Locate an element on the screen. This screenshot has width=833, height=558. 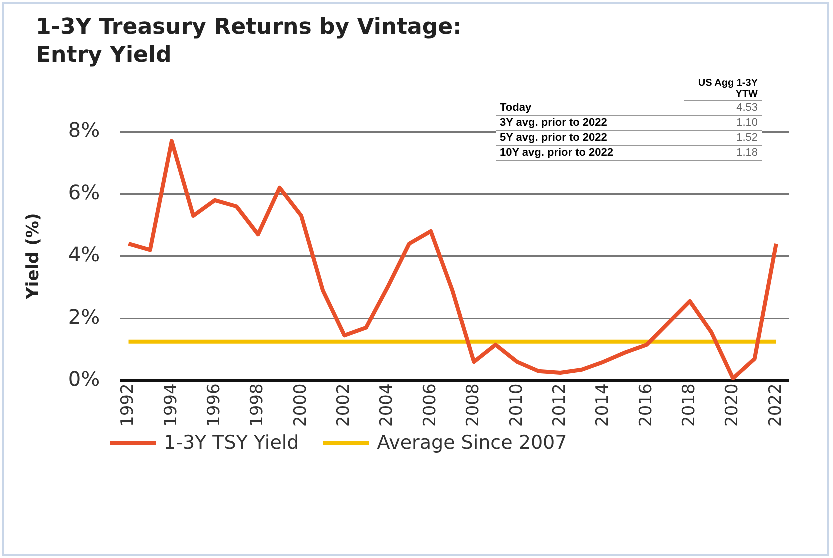
x-tick-label: 1996 is located at coordinates (214, 405).